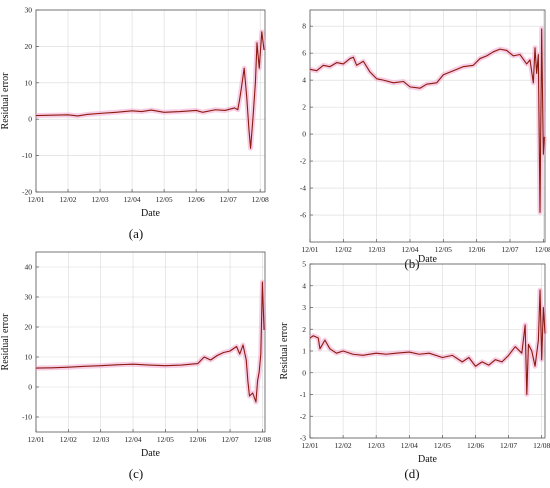 This screenshot has height=488, width=550. What do you see at coordinates (411, 263) in the screenshot?
I see `panel-label: (b)` at bounding box center [411, 263].